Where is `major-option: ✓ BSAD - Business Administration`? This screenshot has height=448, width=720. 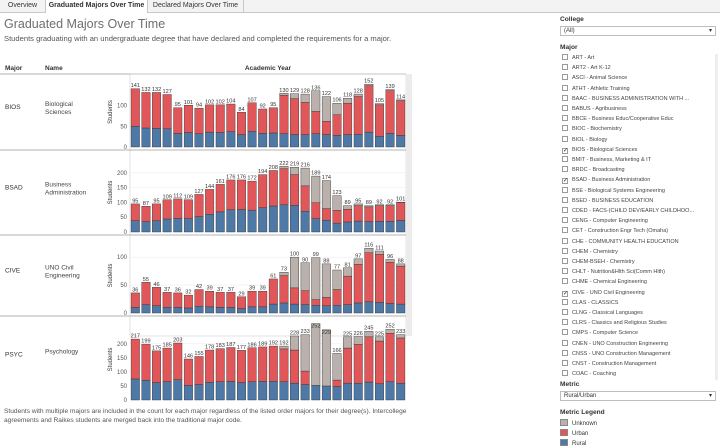 major-option: ✓ BSAD - Business Administration is located at coordinates (637, 180).